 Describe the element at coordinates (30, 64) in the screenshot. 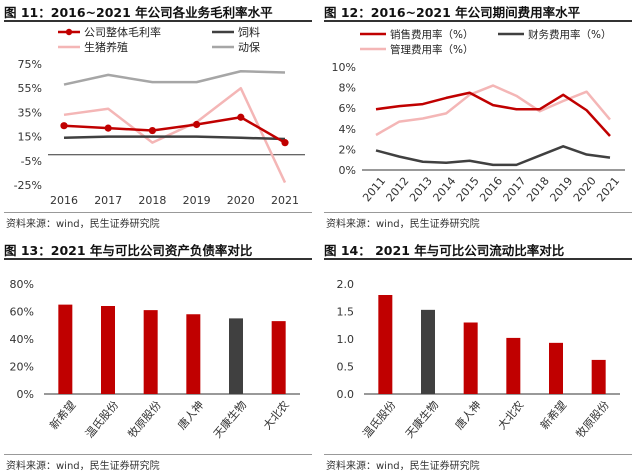

I see `y-tick-label: 75%` at that location.